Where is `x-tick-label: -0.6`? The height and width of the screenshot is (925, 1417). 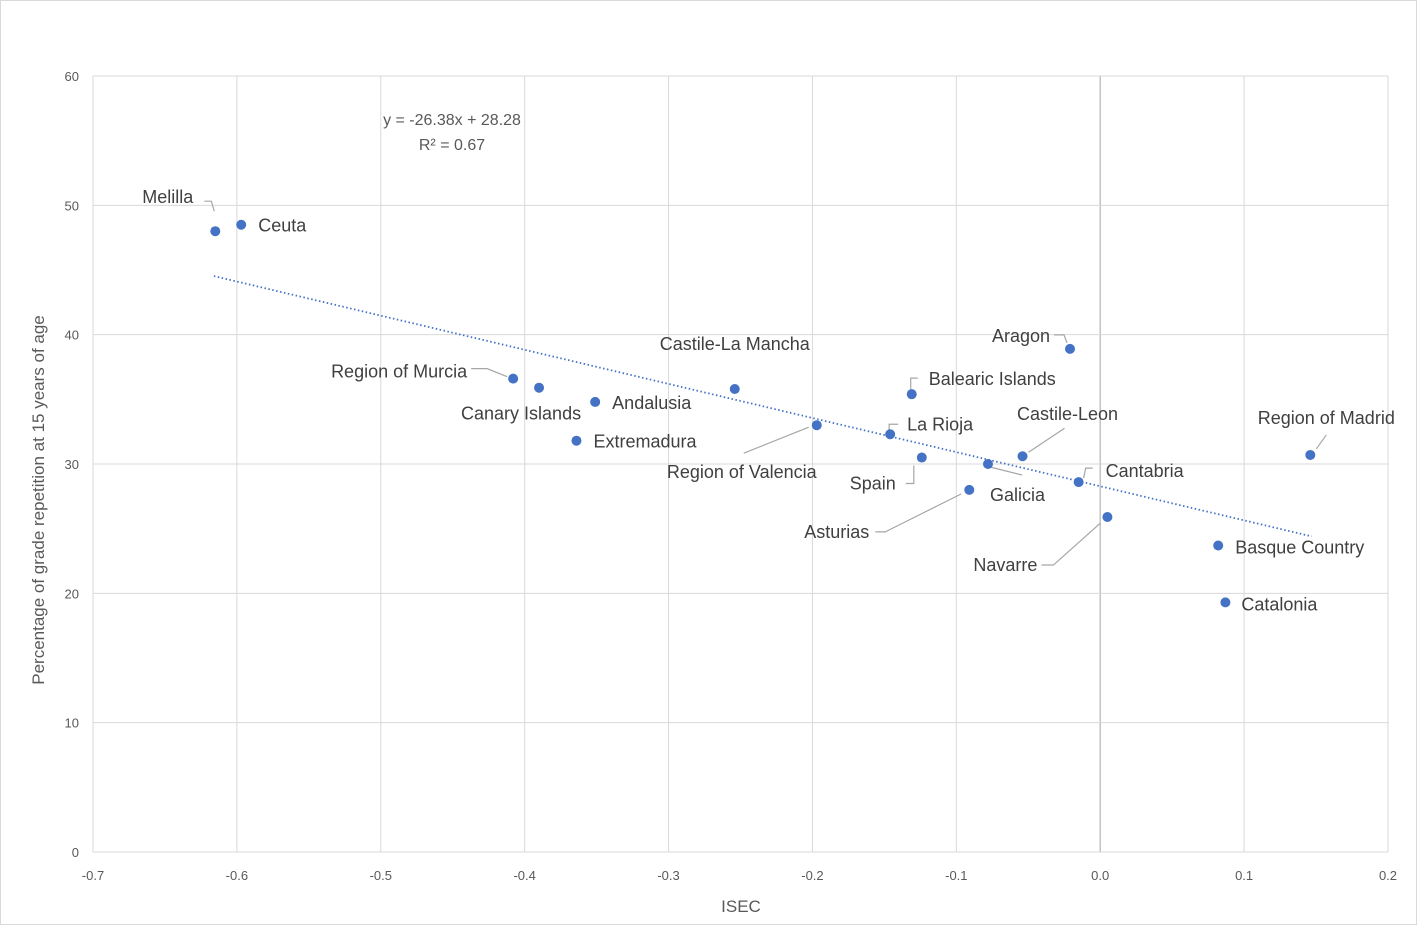
x-tick-label: -0.6 is located at coordinates (237, 875).